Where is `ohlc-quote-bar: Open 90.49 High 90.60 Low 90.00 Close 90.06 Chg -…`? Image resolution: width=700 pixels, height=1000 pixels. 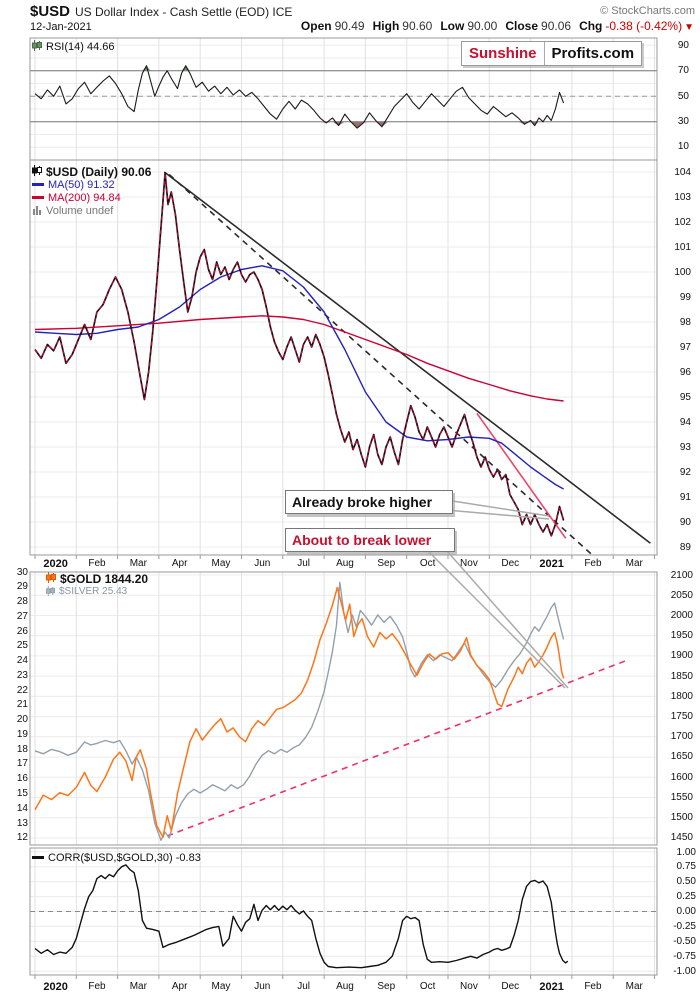
ohlc-quote-bar: Open 90.49 High 90.60 Low 90.00 Close 90.06 Chg -… is located at coordinates (493, 26).